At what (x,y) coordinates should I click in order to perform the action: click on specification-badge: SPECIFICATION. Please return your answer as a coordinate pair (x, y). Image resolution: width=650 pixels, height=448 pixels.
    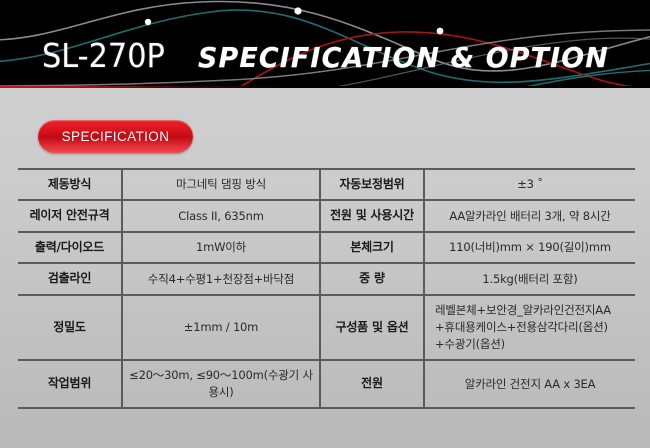
    Looking at the image, I should click on (115, 136).